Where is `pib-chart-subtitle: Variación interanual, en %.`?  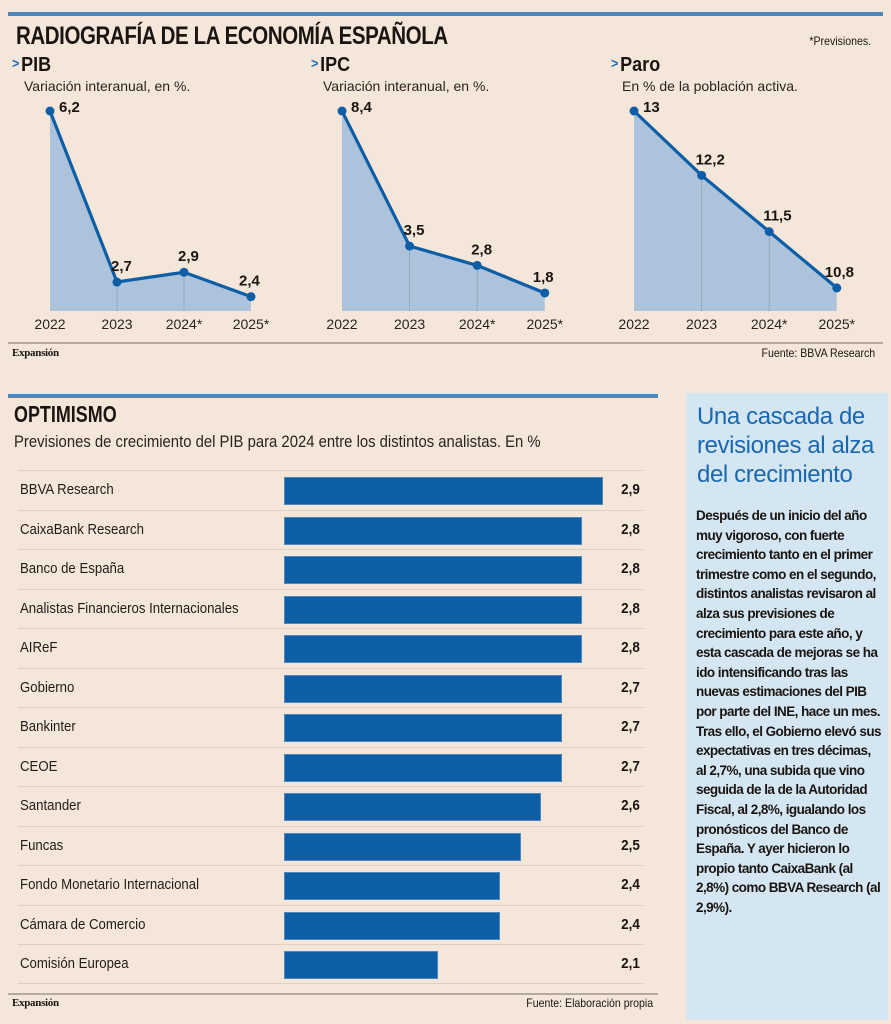
pib-chart-subtitle: Variación interanual, en %. is located at coordinates (107, 86).